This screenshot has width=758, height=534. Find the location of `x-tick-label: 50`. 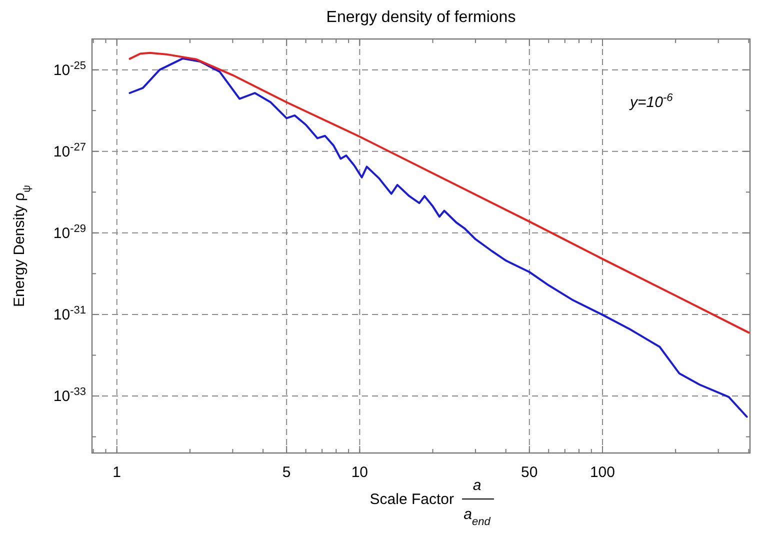

x-tick-label: 50 is located at coordinates (529, 472).